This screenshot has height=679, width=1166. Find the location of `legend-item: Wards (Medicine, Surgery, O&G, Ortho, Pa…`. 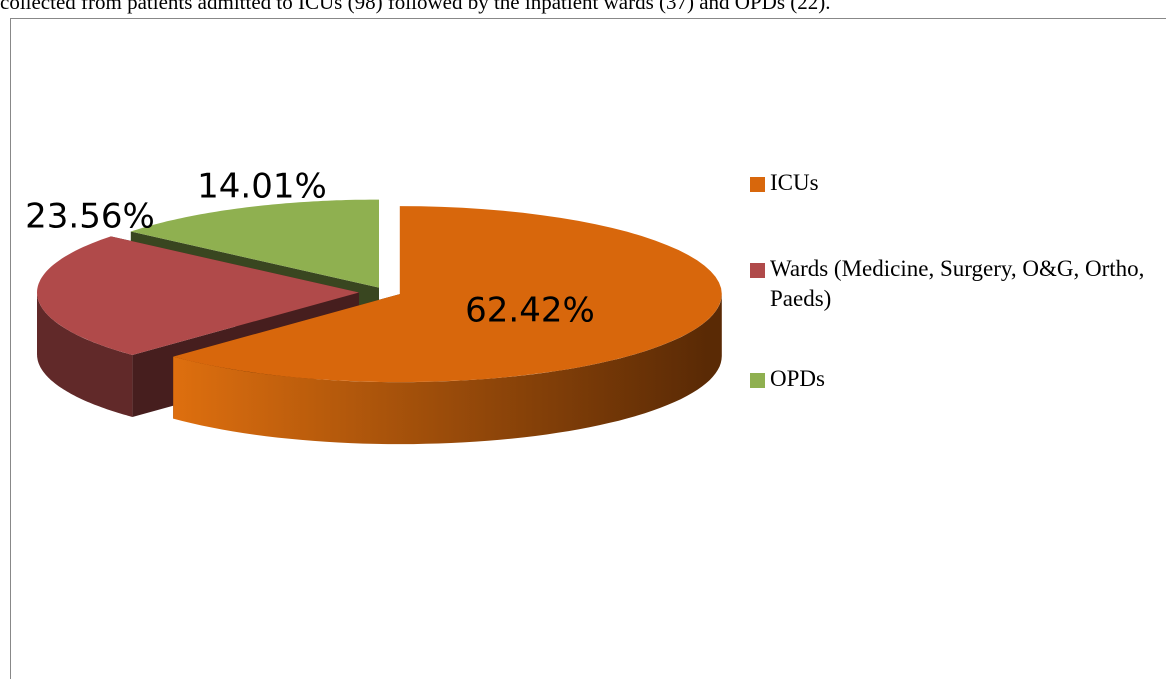

legend-item: Wards (Medicine, Surgery, O&G, Ortho, Pa… is located at coordinates (953, 284).